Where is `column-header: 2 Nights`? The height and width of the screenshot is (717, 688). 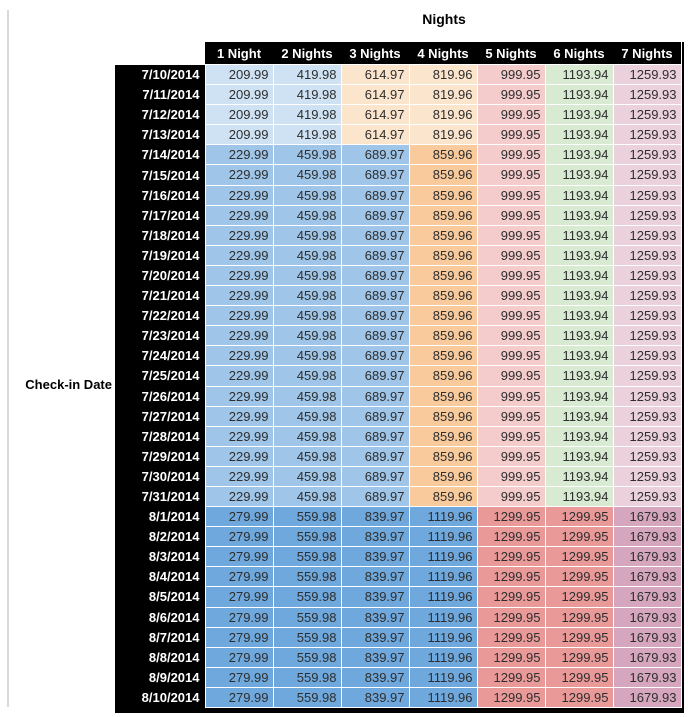
column-header: 2 Nights is located at coordinates (307, 53).